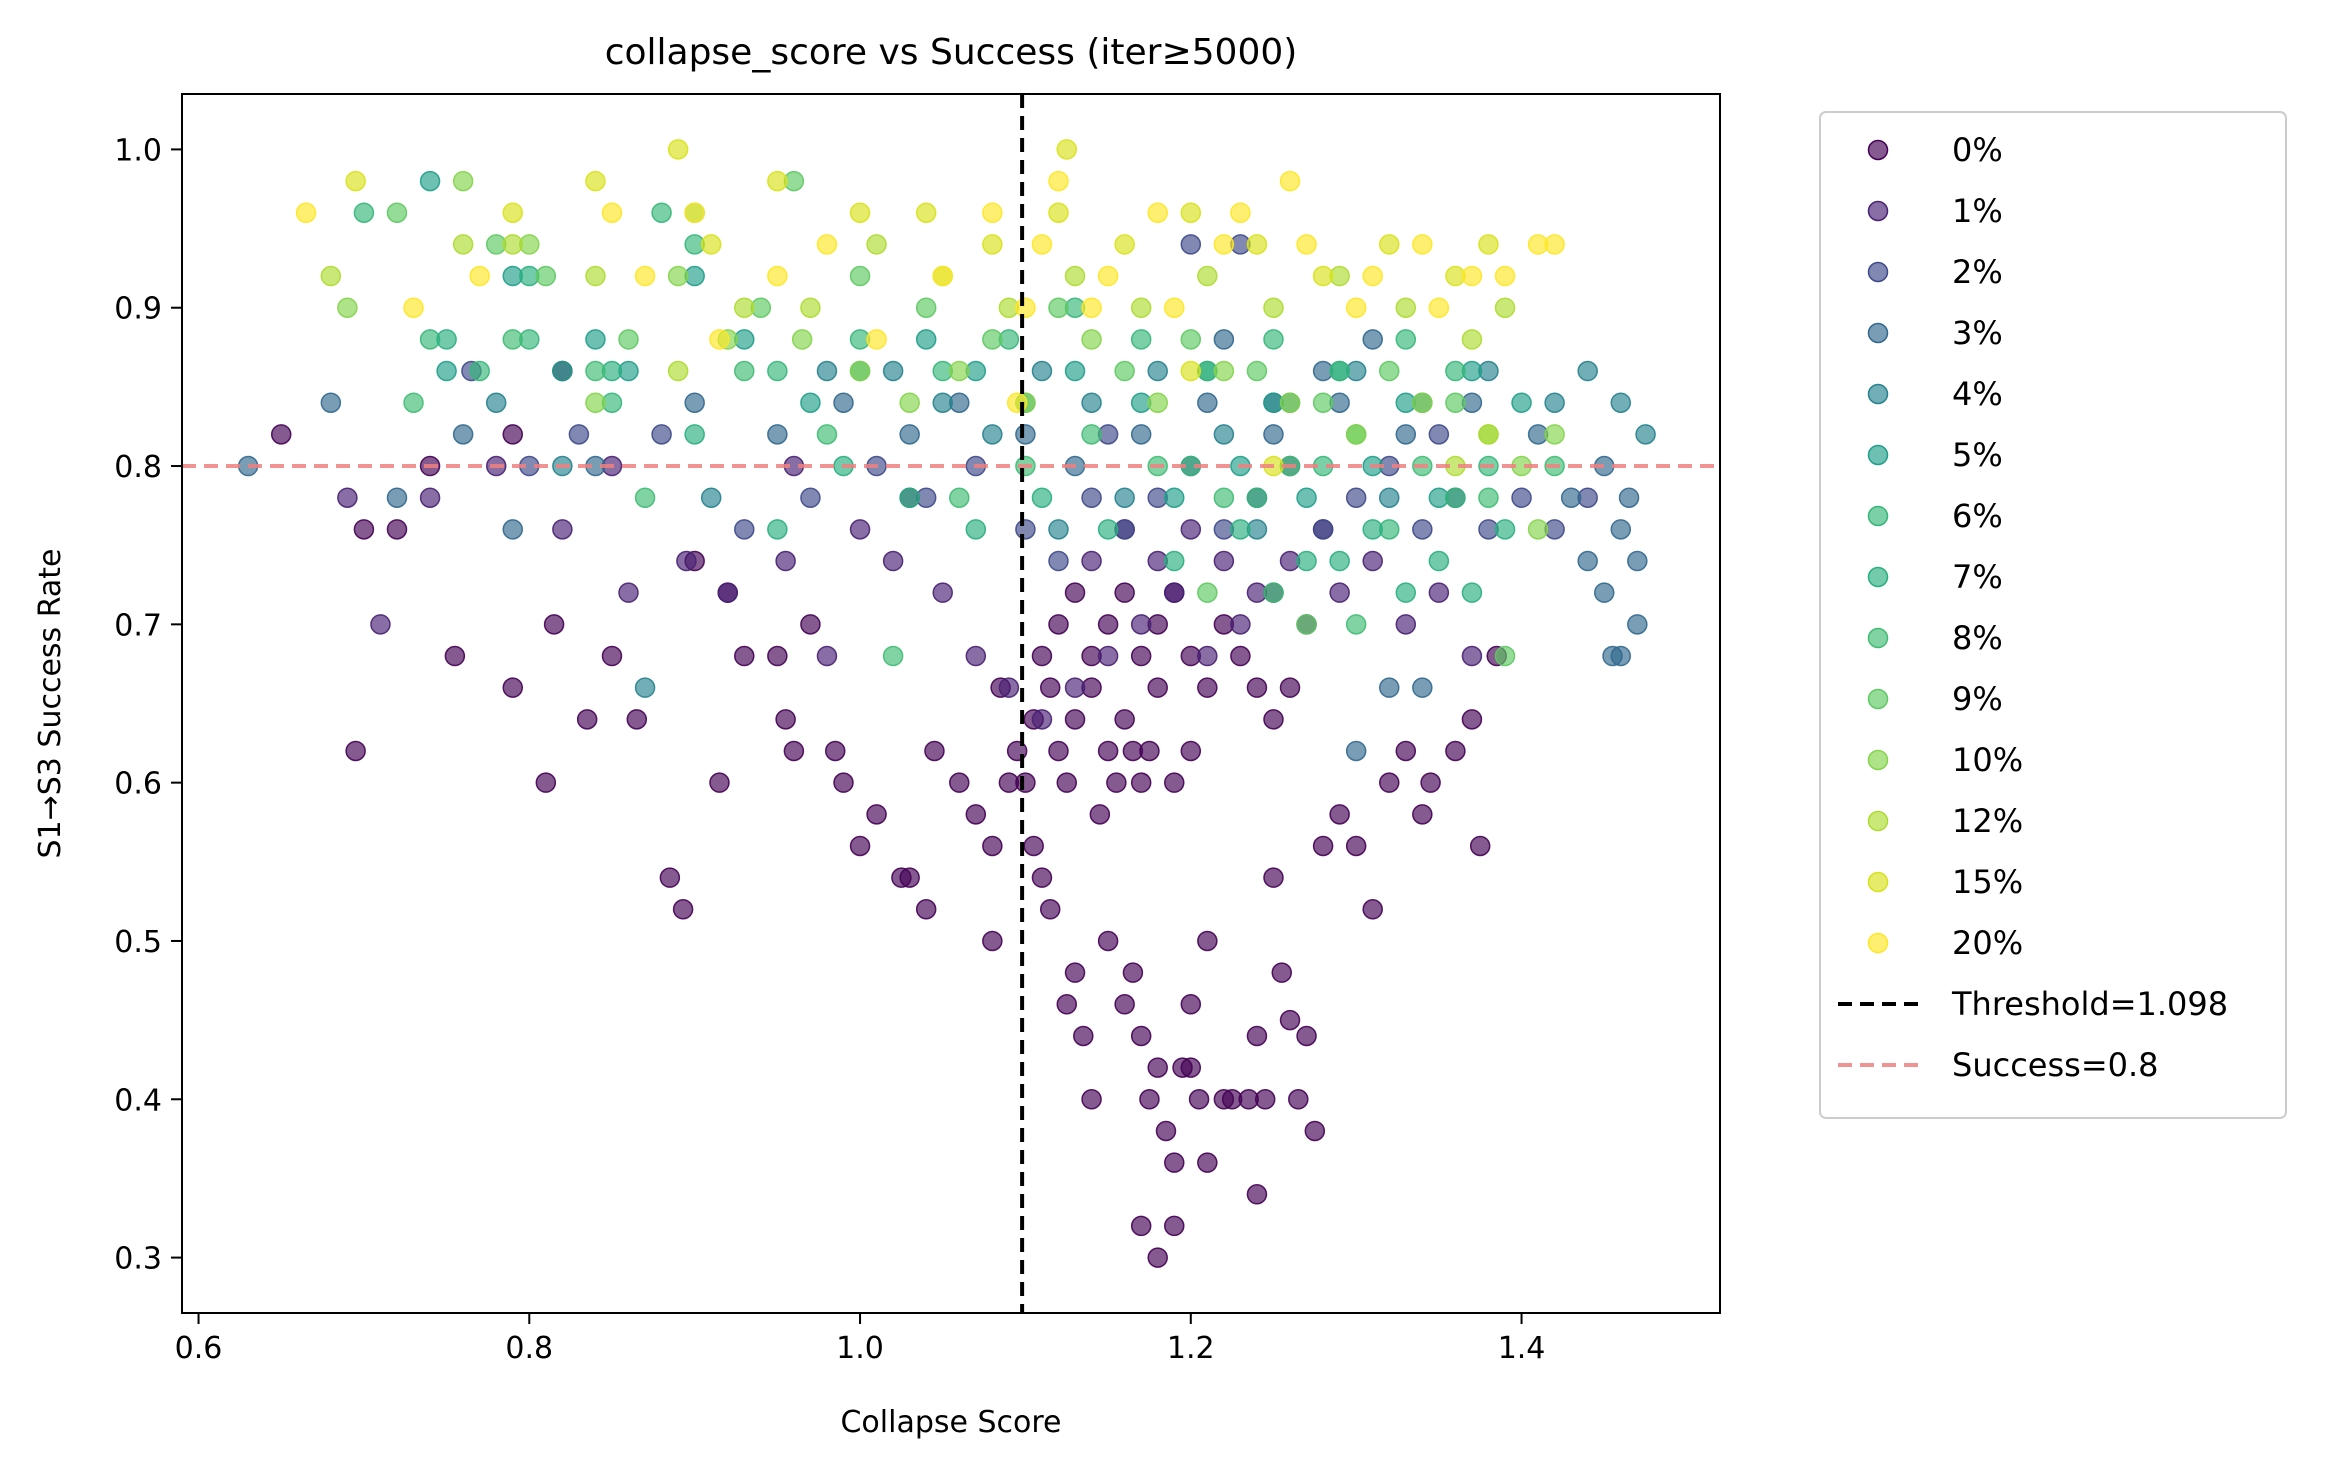 This screenshot has height=1472, width=2350. Describe the element at coordinates (1977, 272) in the screenshot. I see `legend-label: 2%` at that location.